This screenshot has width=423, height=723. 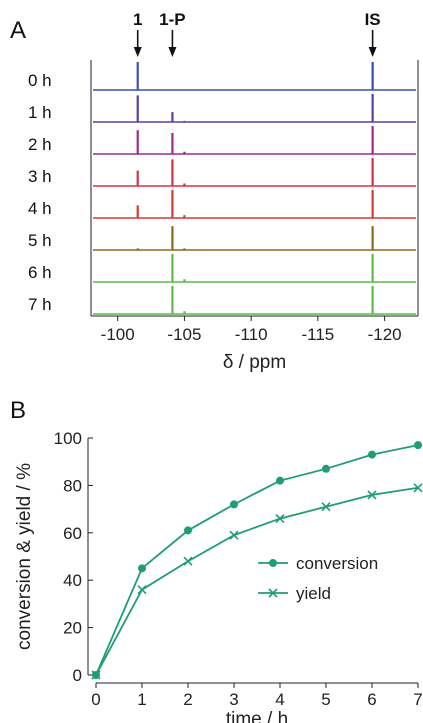 I want to click on spectra-x-axis-label: δ / ppm, so click(x=254, y=362).